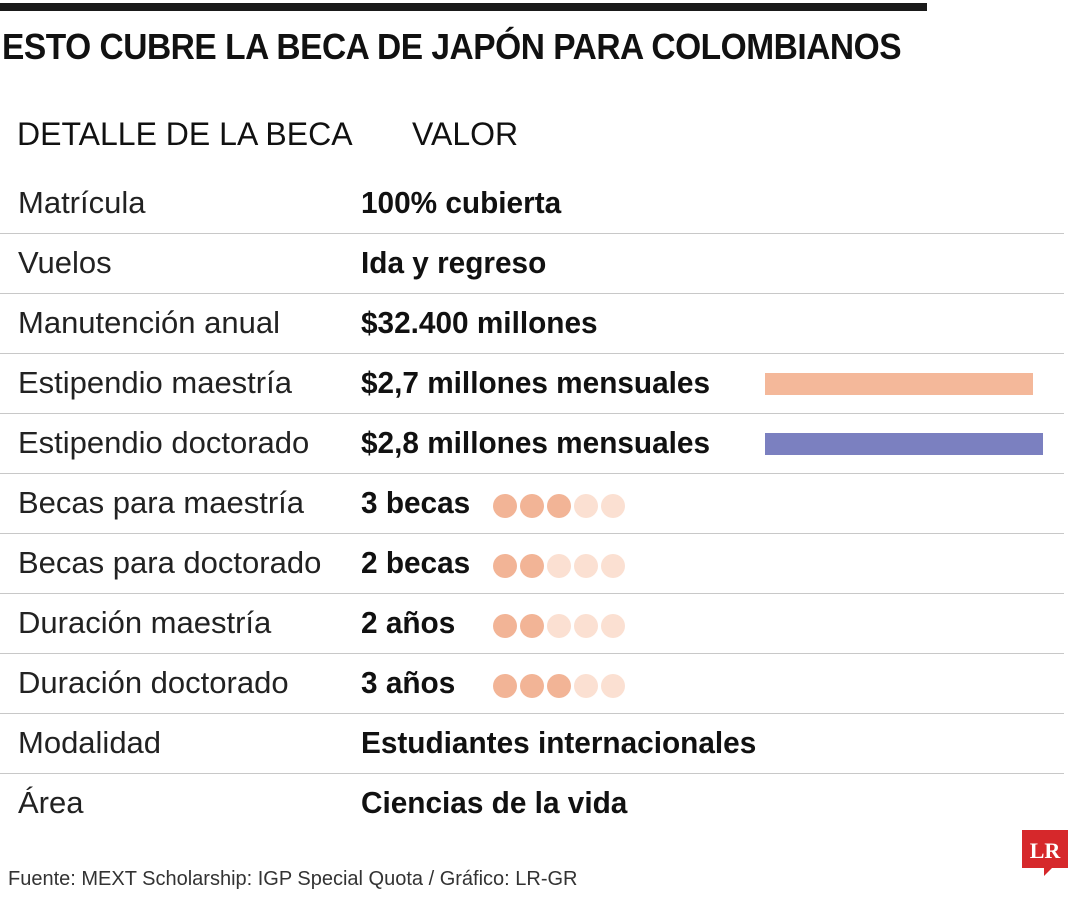 This screenshot has width=1080, height=900. I want to click on rating-dots-becas-doctorado, so click(559, 566).